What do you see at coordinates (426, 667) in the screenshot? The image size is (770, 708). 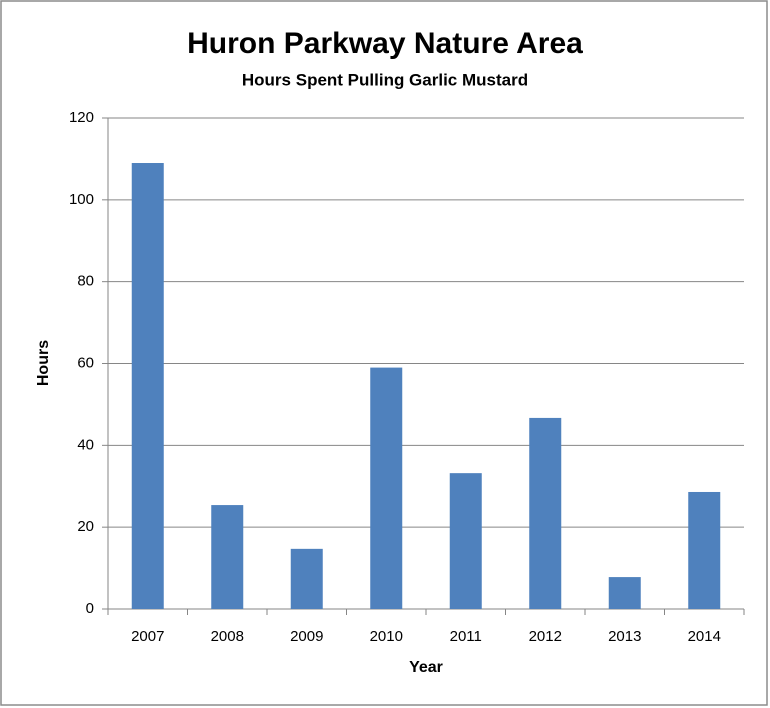 I see `x-axis-label: Year` at bounding box center [426, 667].